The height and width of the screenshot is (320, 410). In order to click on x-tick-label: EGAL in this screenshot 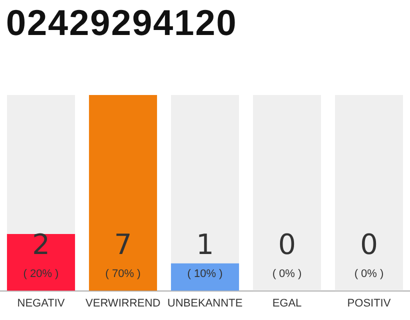, I will do `click(287, 303)`.